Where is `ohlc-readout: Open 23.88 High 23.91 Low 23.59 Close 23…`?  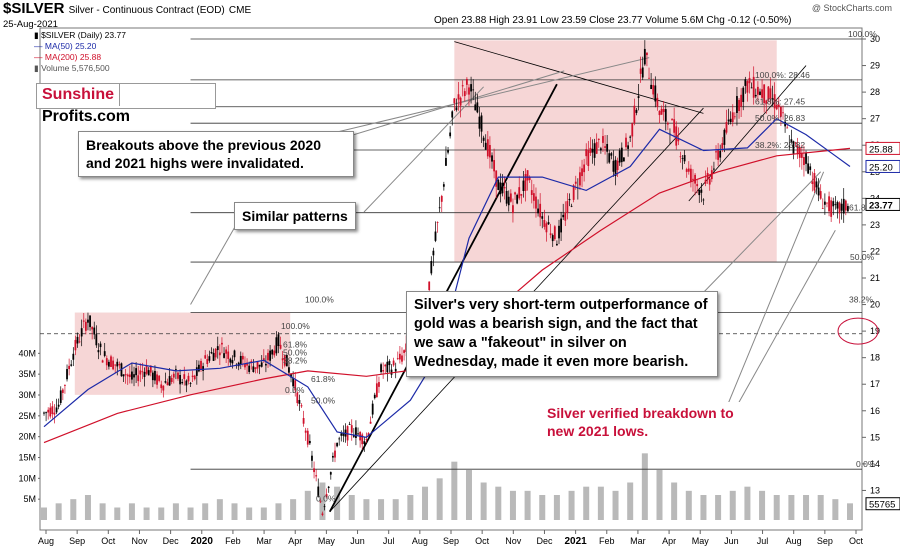
ohlc-readout: Open 23.88 High 23.91 Low 23.59 Close 23… is located at coordinates (613, 20).